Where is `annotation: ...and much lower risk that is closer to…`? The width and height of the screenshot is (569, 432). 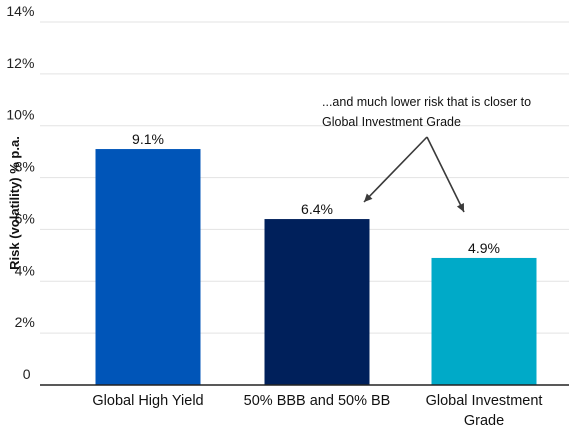
annotation: ...and much lower risk that is closer to… is located at coordinates (426, 154).